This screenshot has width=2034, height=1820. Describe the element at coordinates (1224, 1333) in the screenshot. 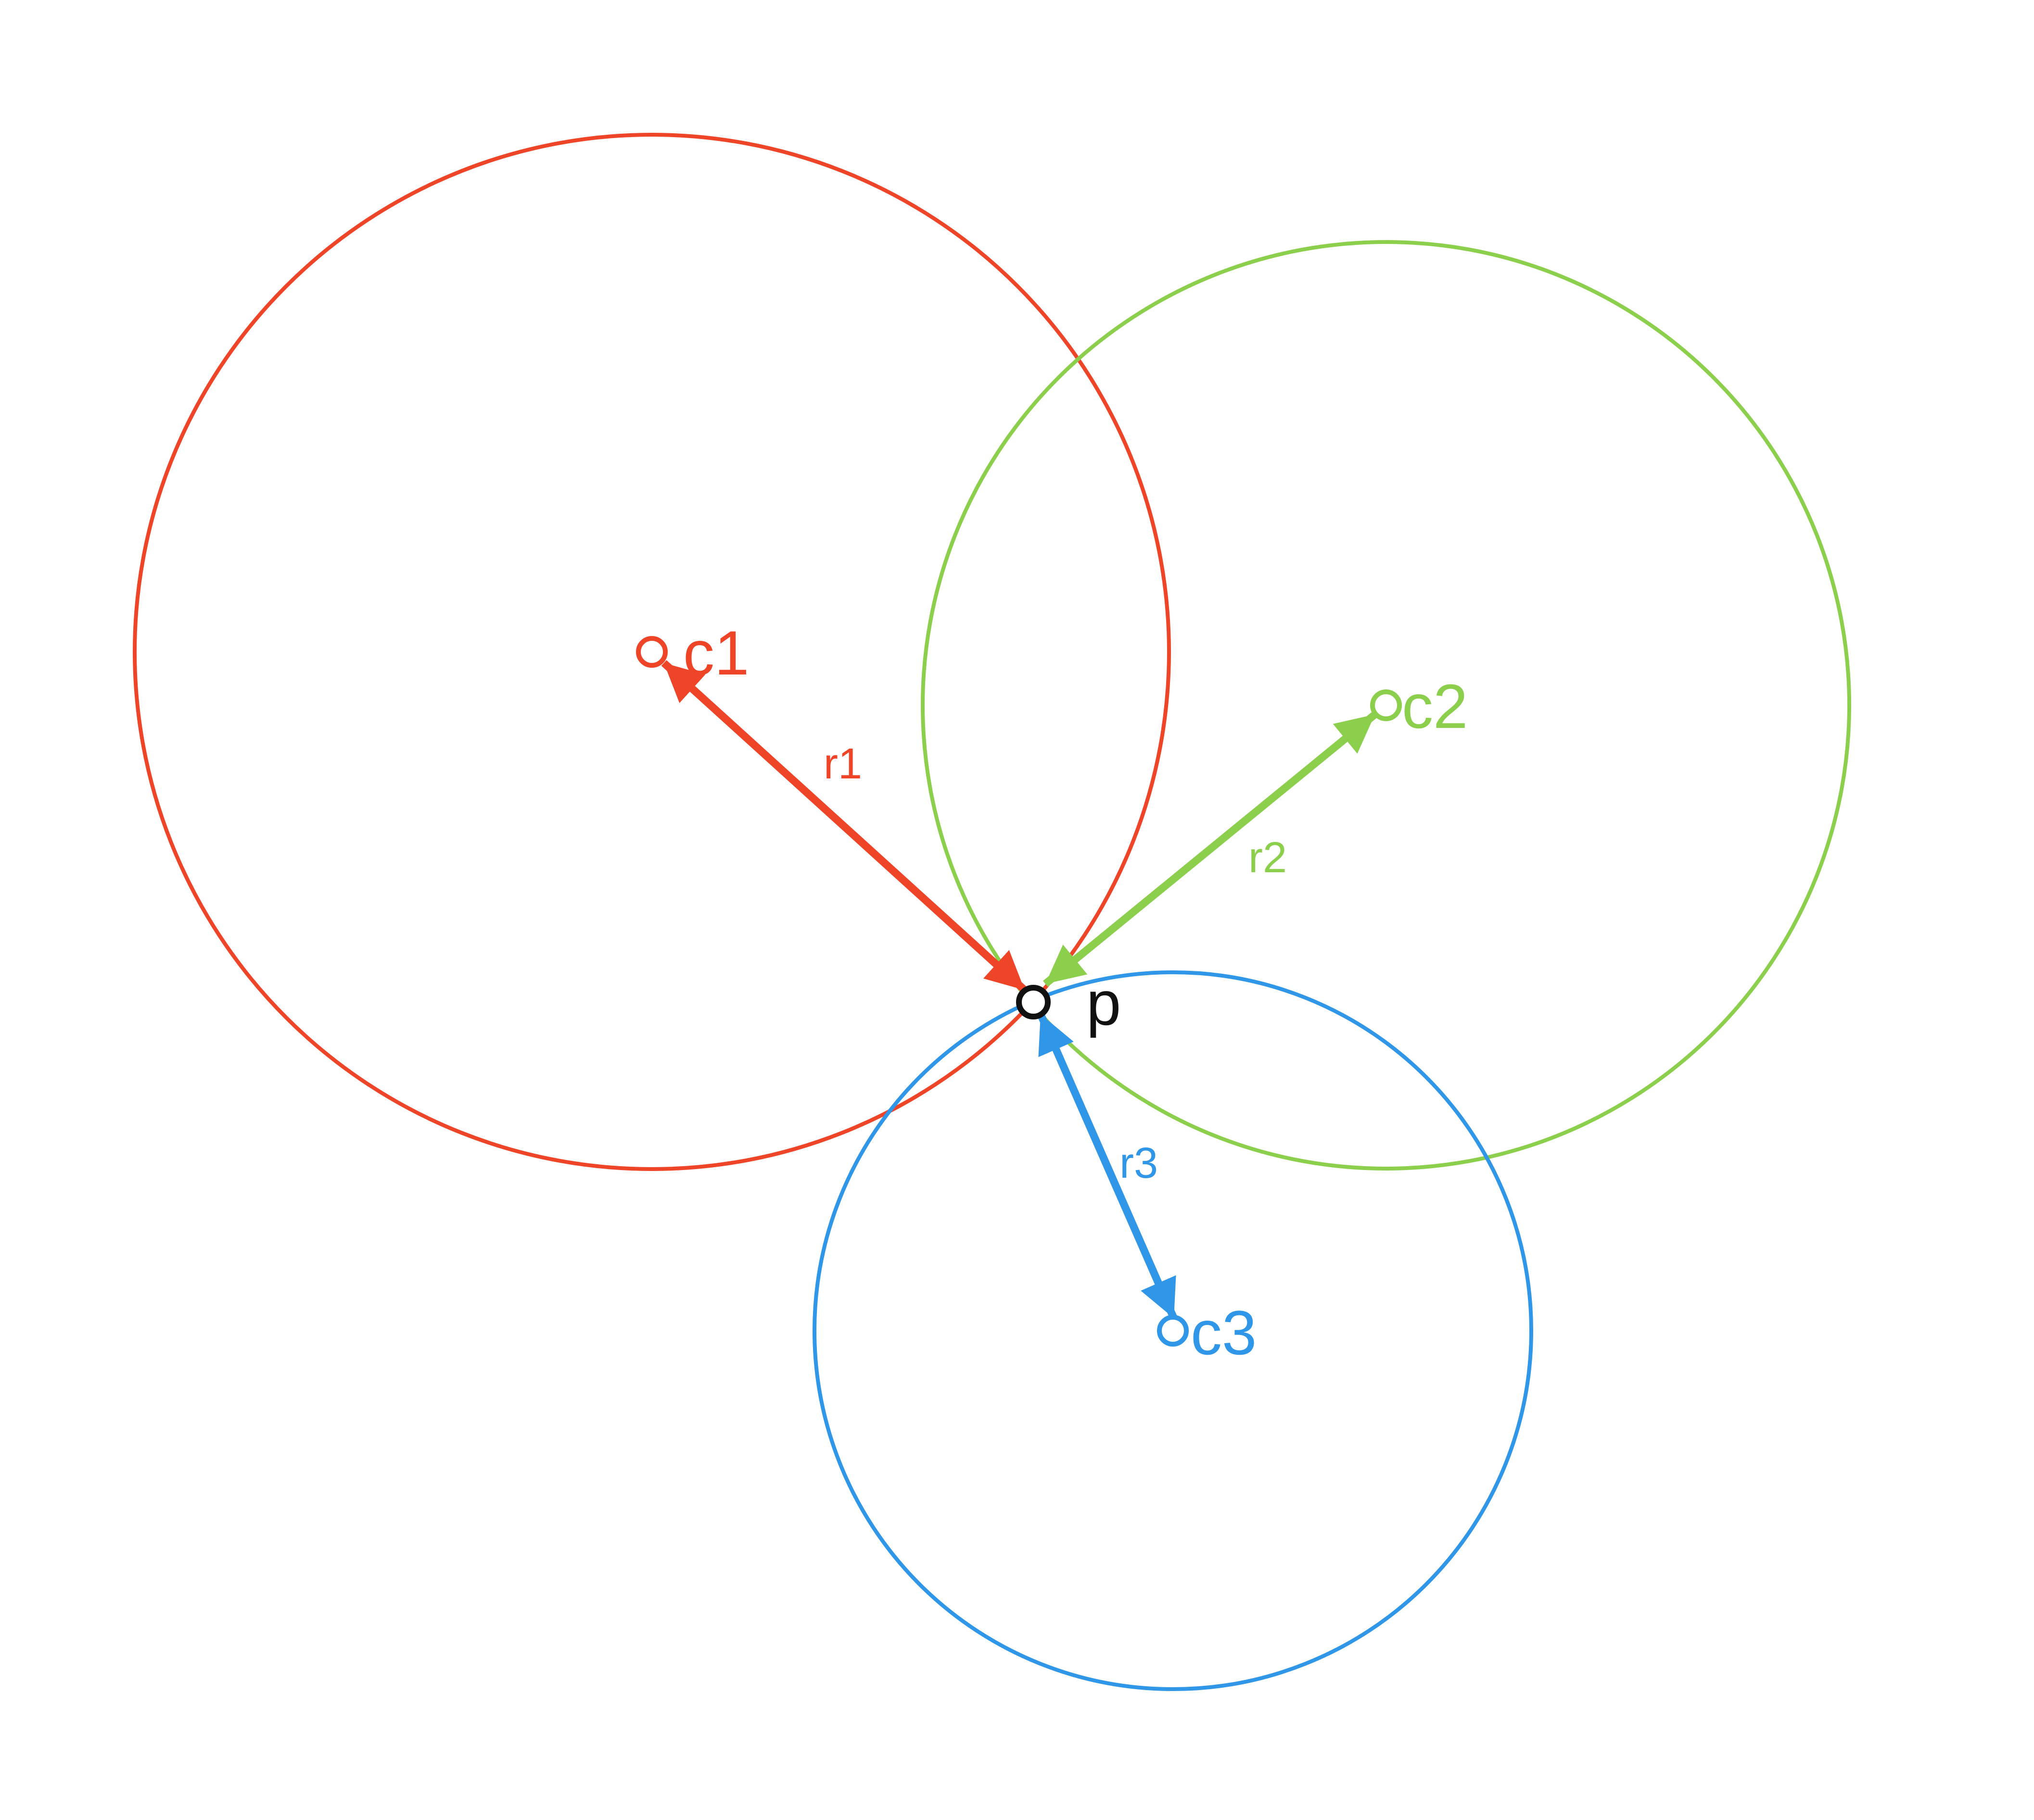

I see `label-c3: c3` at that location.